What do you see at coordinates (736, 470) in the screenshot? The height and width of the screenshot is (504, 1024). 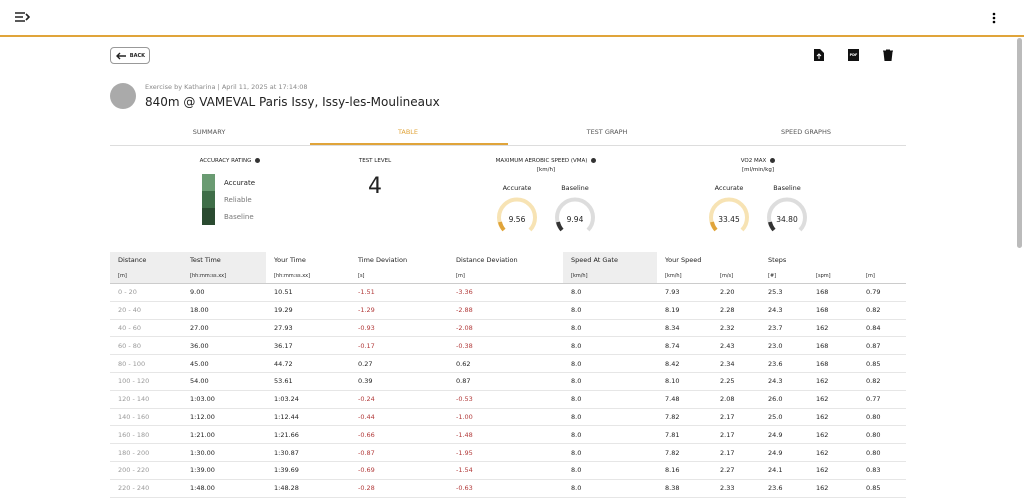 I see `table-cell: 2.27` at bounding box center [736, 470].